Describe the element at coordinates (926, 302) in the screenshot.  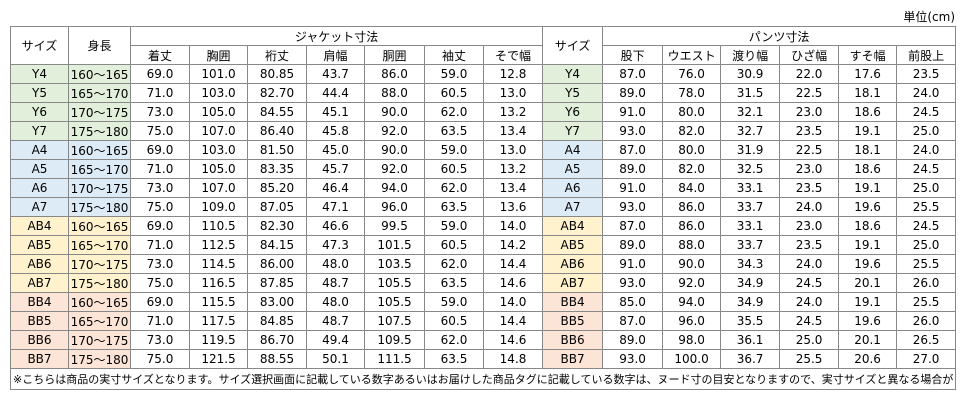
I see `pants-cell: 25.5` at that location.